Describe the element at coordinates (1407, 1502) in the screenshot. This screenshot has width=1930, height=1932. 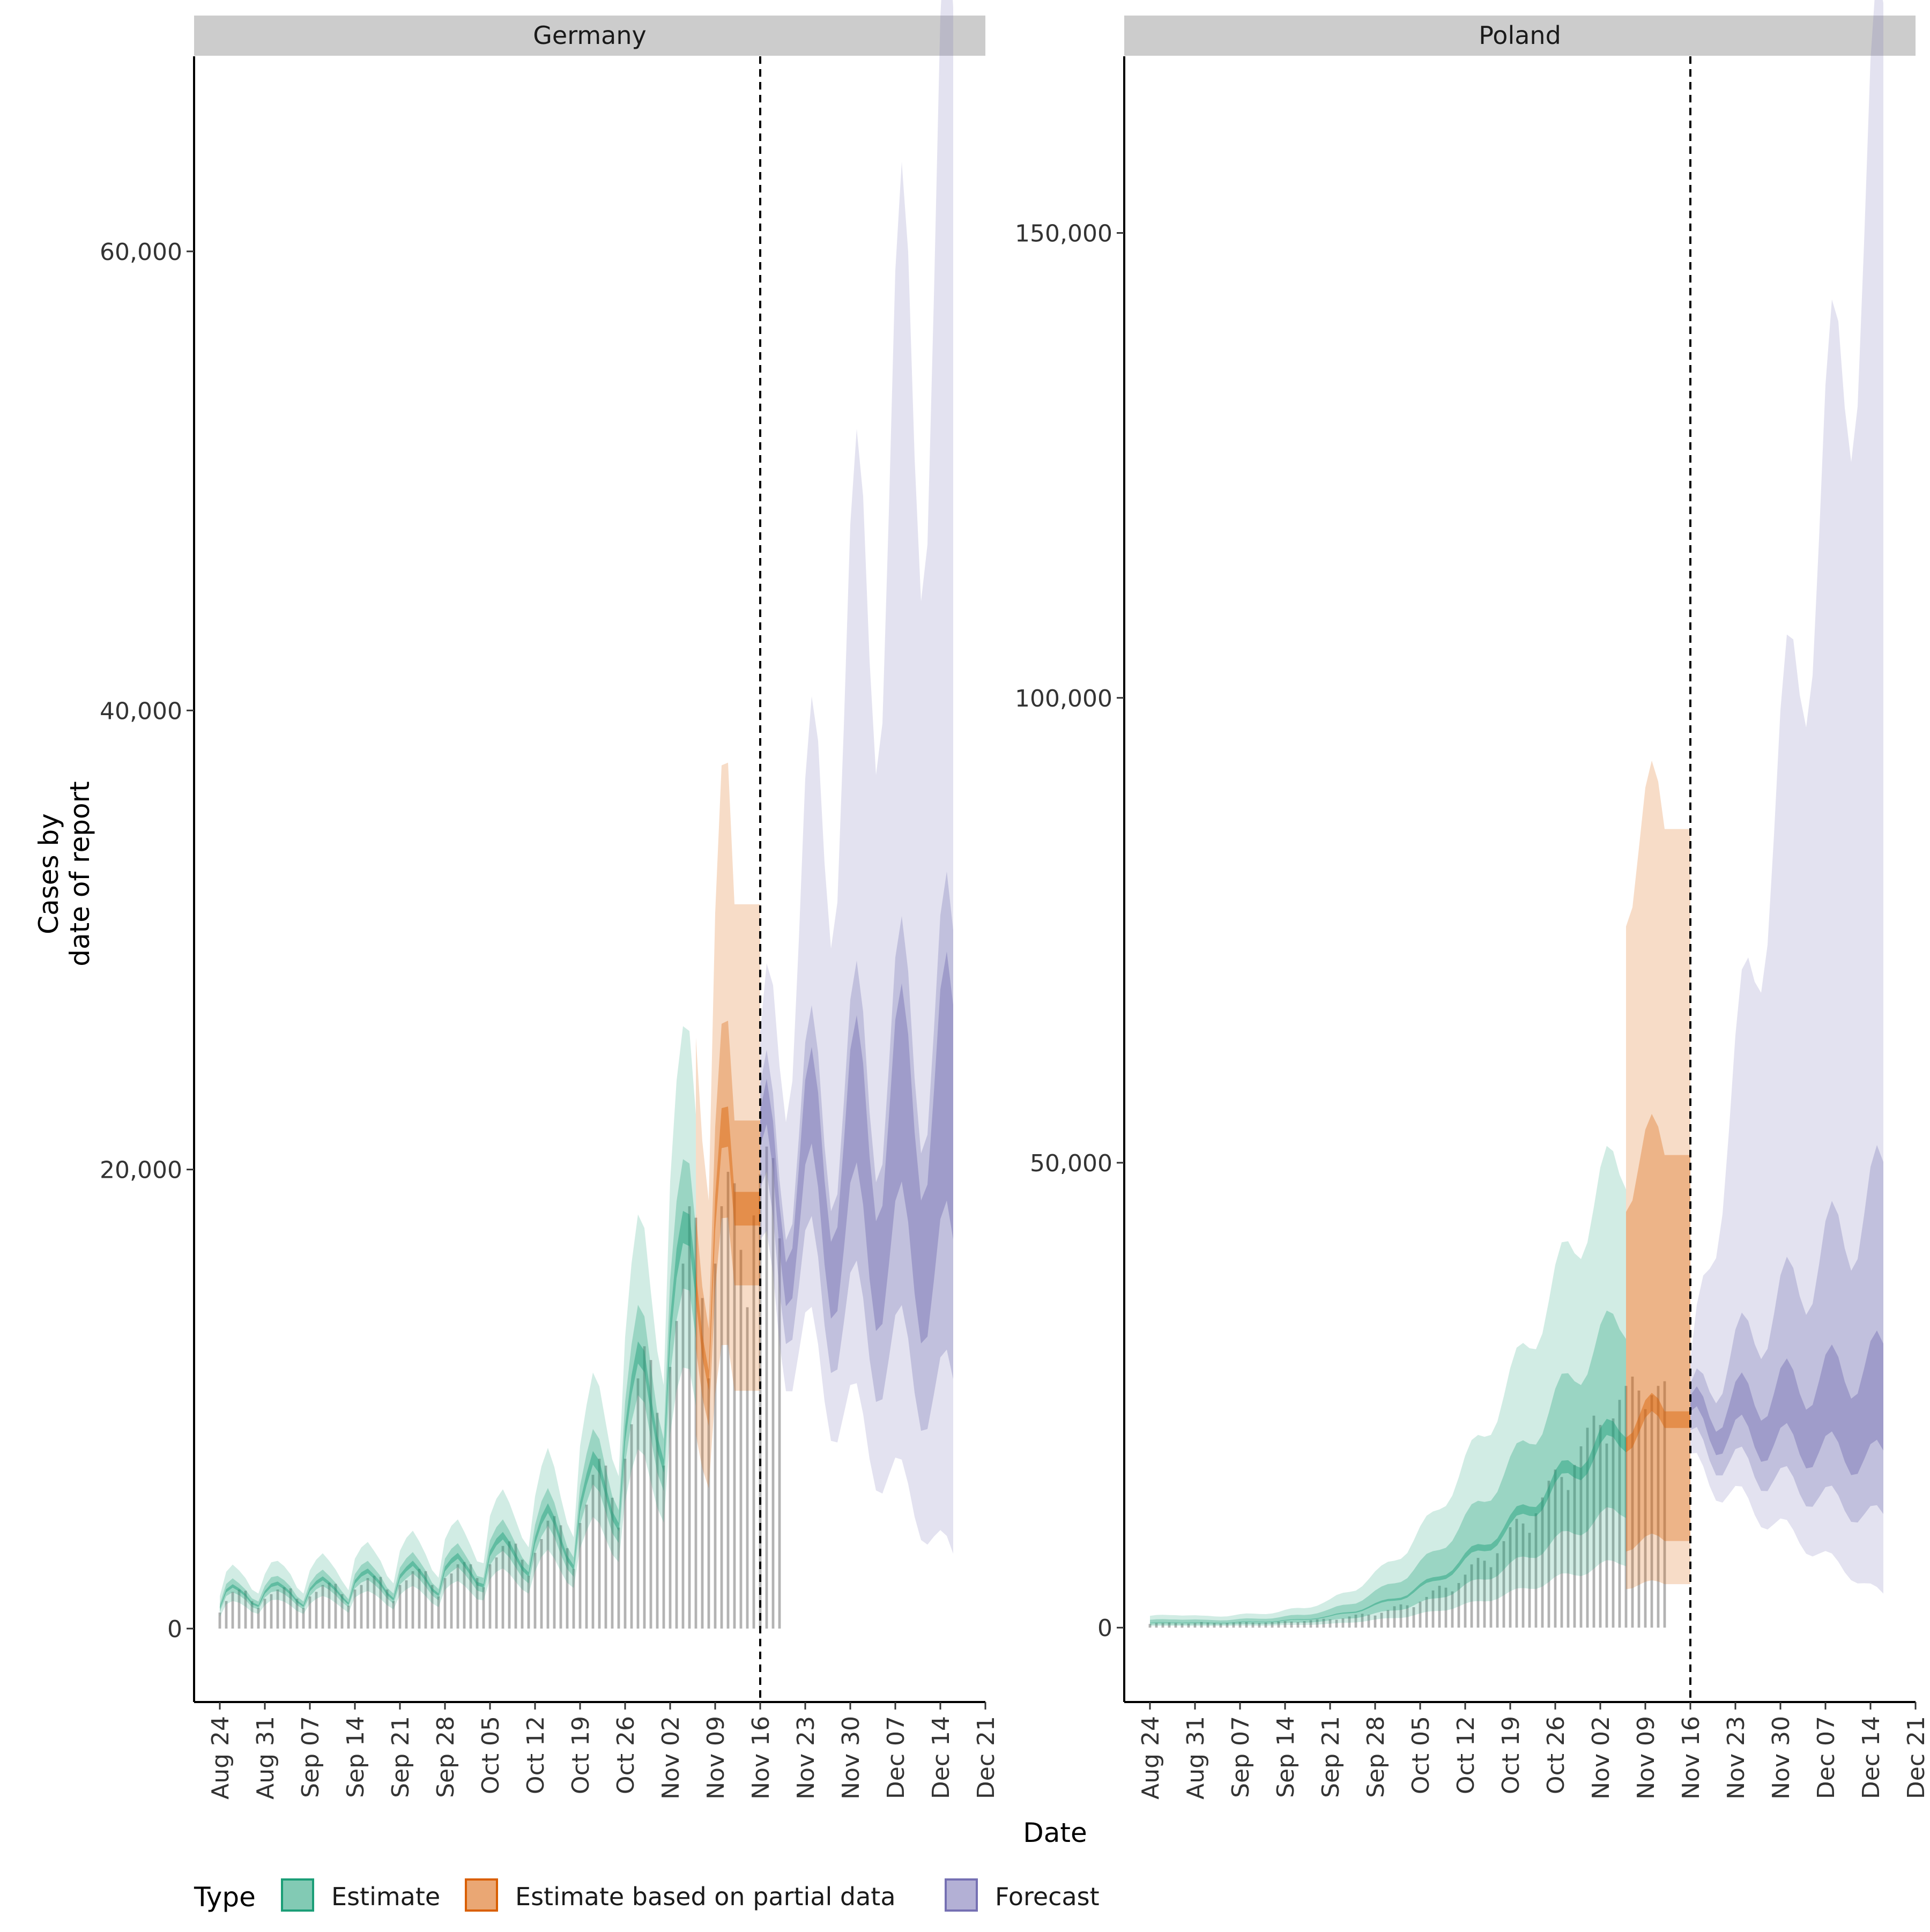
I see `observed-bars` at that location.